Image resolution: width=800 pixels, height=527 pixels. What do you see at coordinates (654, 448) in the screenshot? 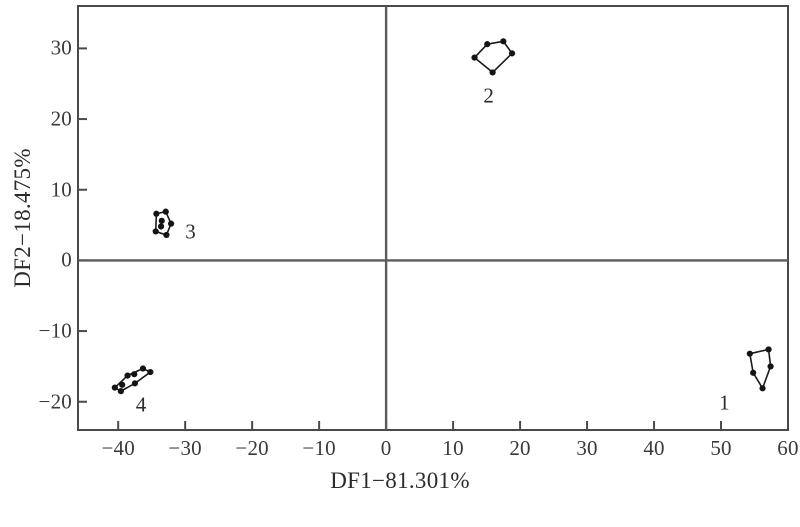
I see `x-tick-label: 40` at bounding box center [654, 448].